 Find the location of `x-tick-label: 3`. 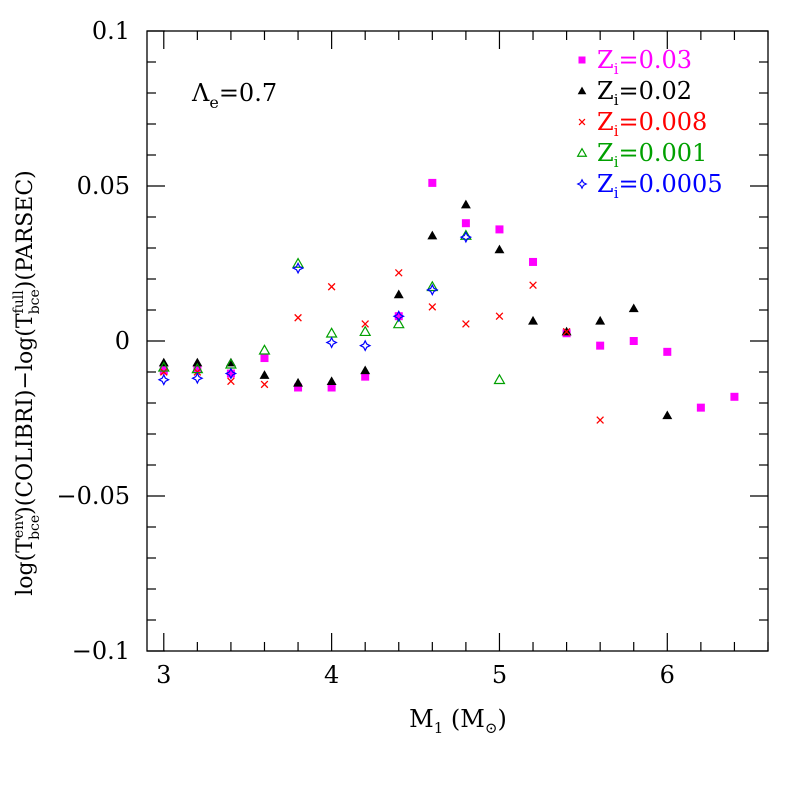

x-tick-label: 3 is located at coordinates (163, 675).